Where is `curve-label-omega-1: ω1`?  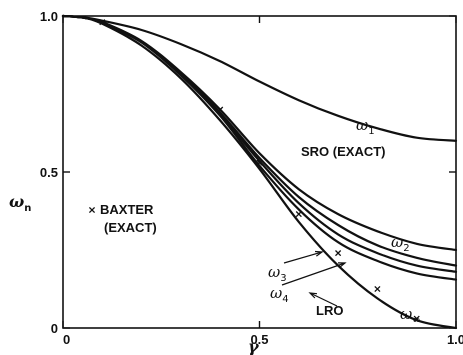 curve-label-omega-1: ω1 is located at coordinates (365, 126).